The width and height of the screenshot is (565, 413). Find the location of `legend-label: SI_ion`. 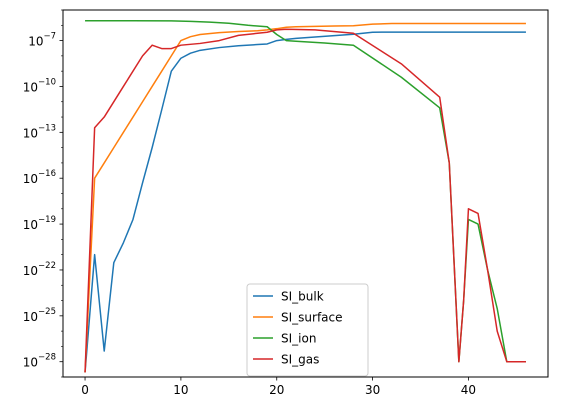

legend-label: SI_ion is located at coordinates (298, 339).